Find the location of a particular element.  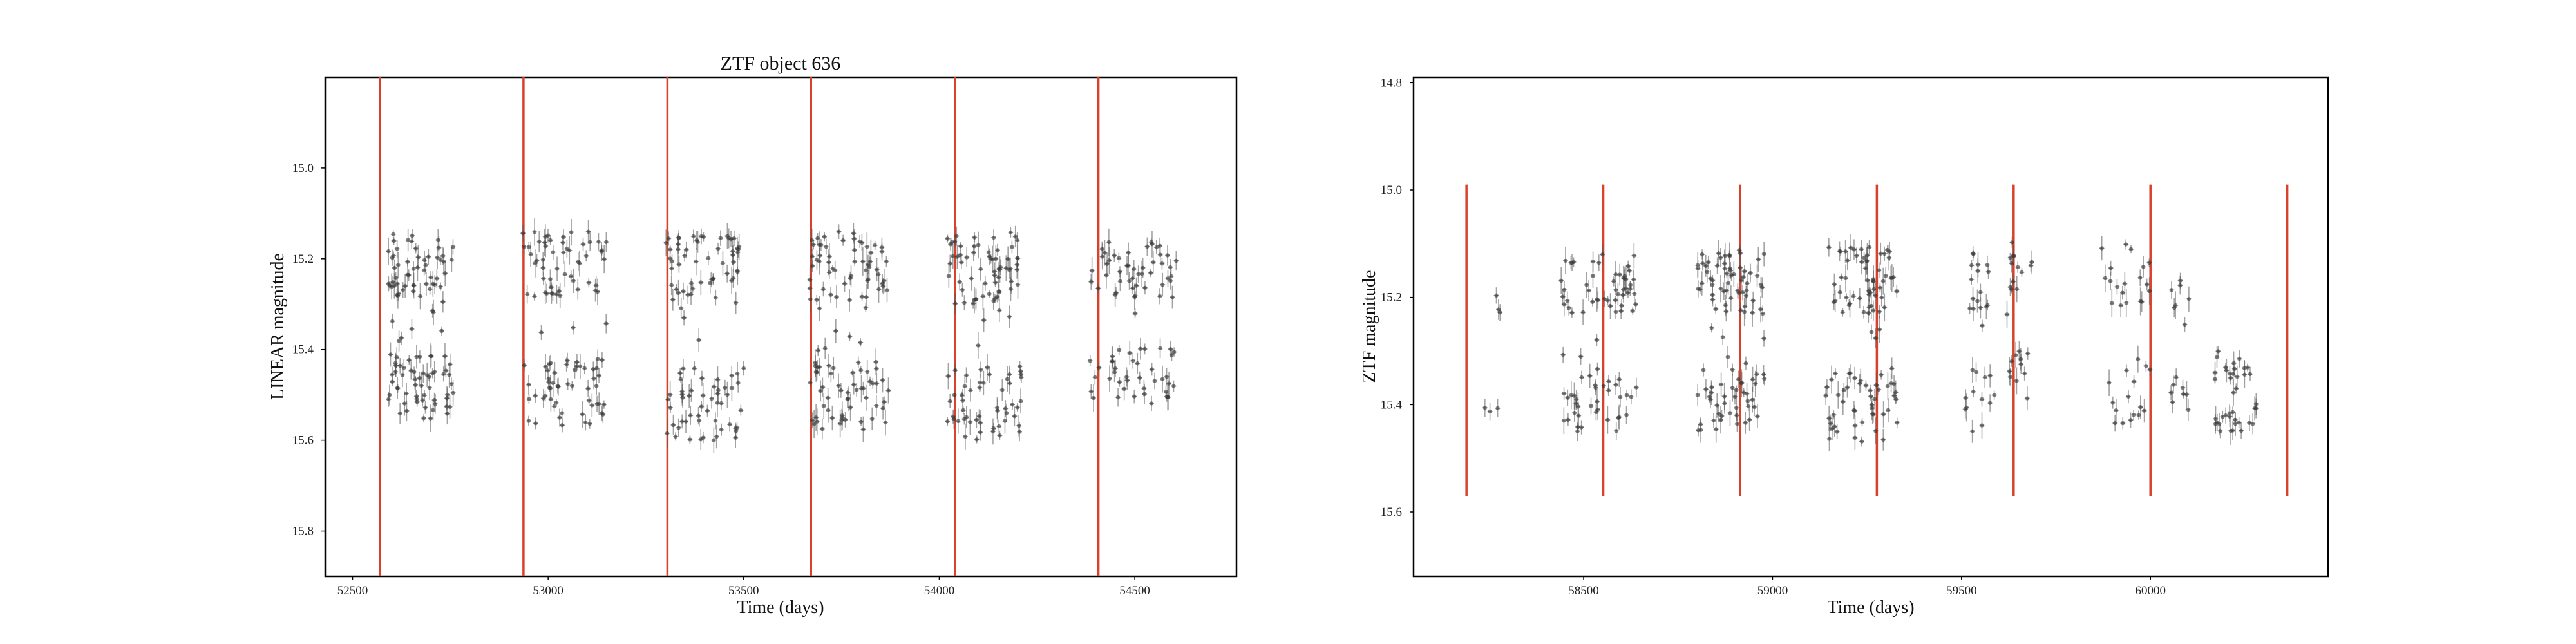

right-data-points is located at coordinates (1870, 342).